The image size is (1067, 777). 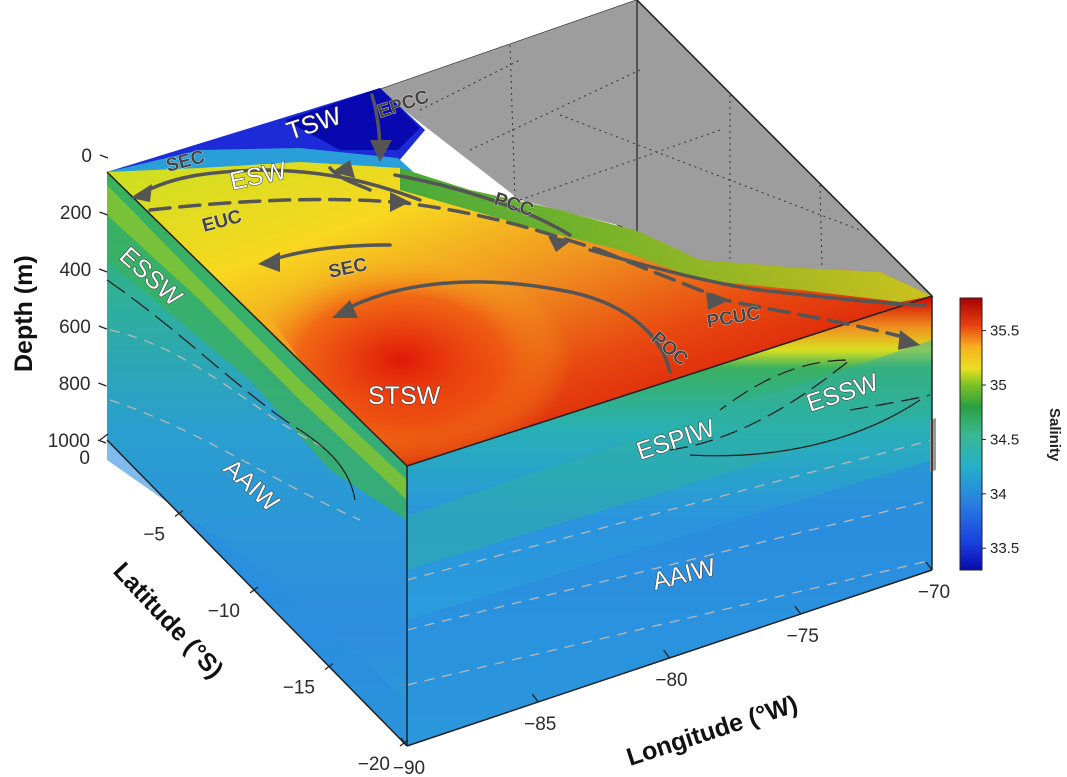 What do you see at coordinates (1054, 435) in the screenshot?
I see `colorbar-title: Salinity` at bounding box center [1054, 435].